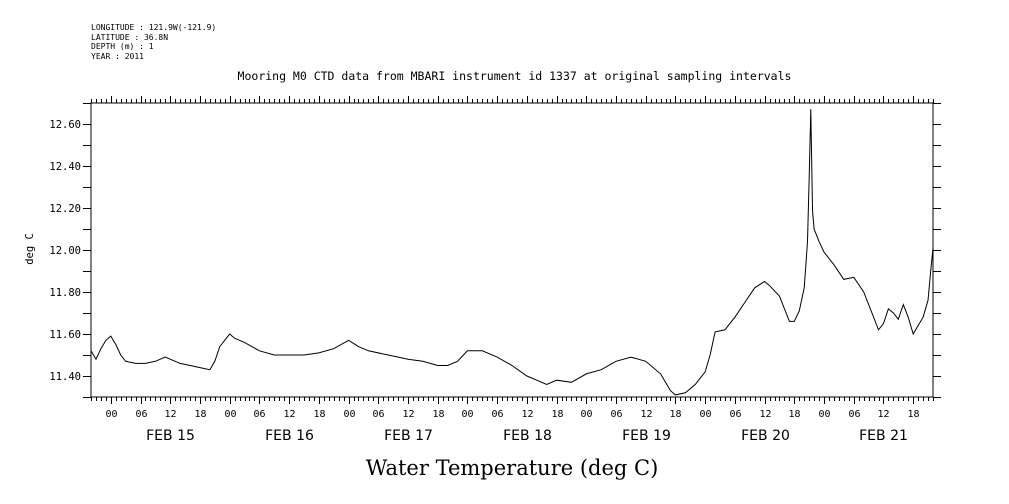 This screenshot has height=504, width=1009. What do you see at coordinates (65, 125) in the screenshot?
I see `y-tick-label: 12.60` at bounding box center [65, 125].